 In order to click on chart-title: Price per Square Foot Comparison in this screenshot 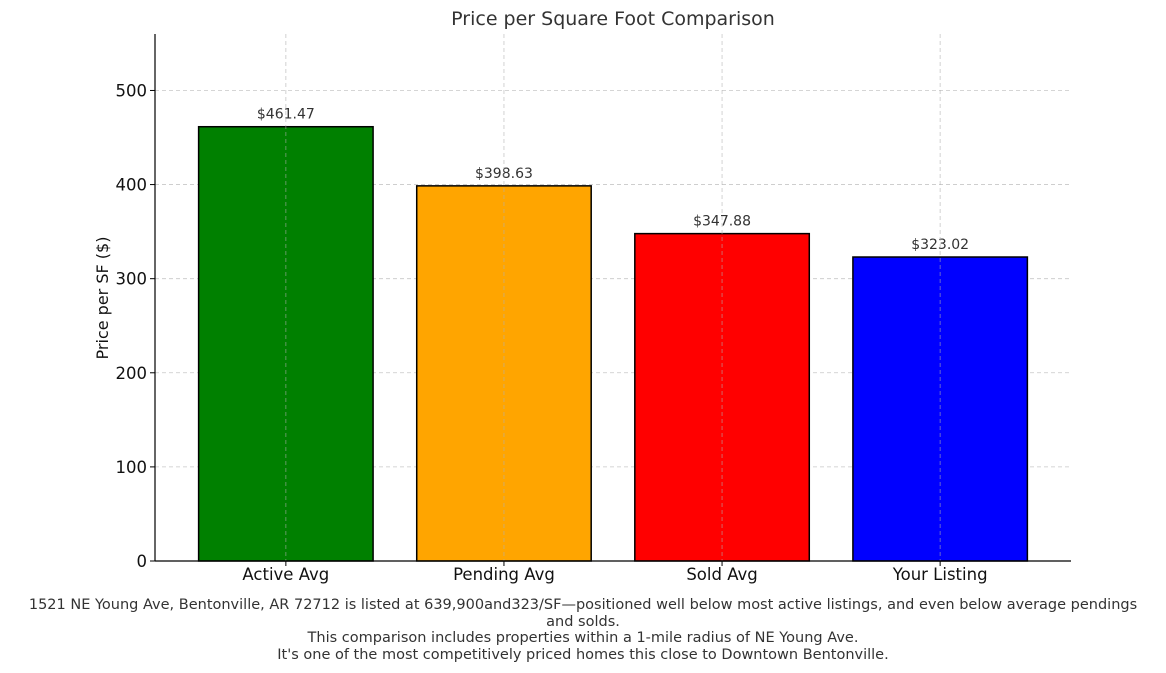, I will do `click(613, 19)`.